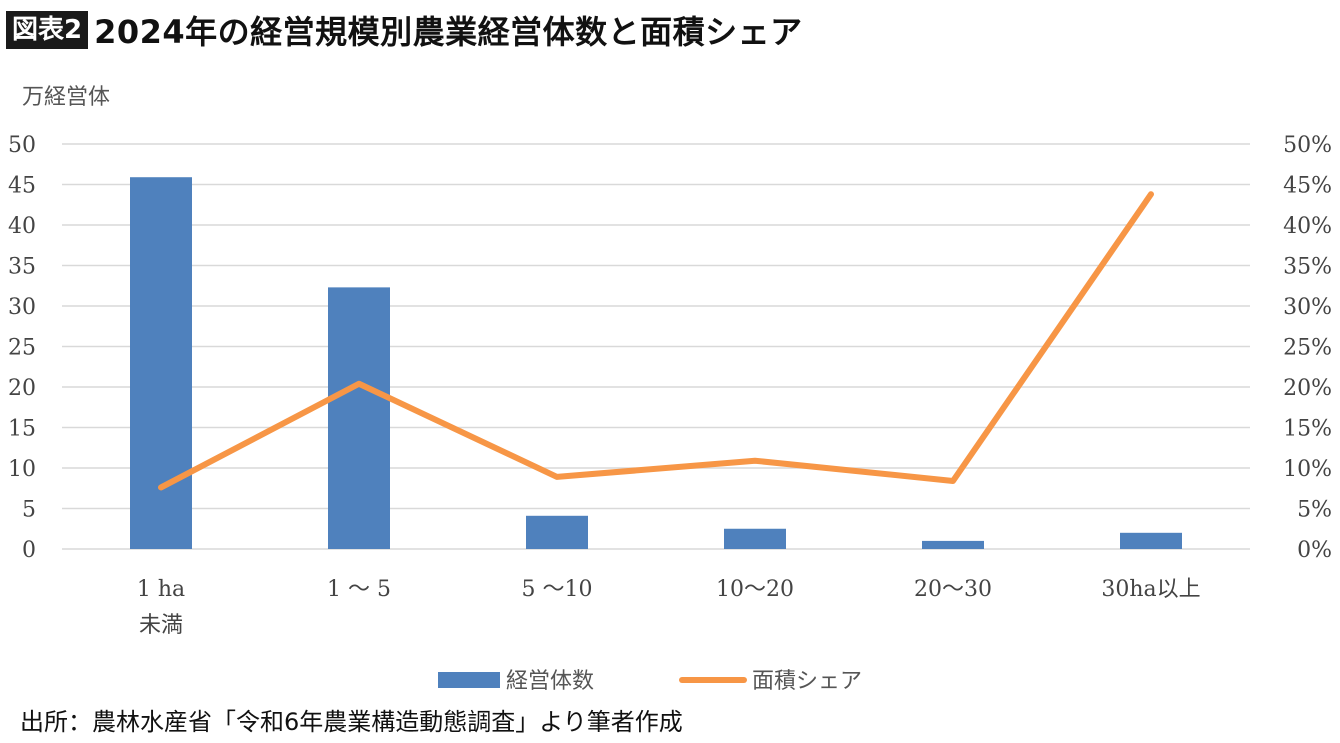 The width and height of the screenshot is (1340, 743). I want to click on y-tick-label: 50, so click(22, 145).